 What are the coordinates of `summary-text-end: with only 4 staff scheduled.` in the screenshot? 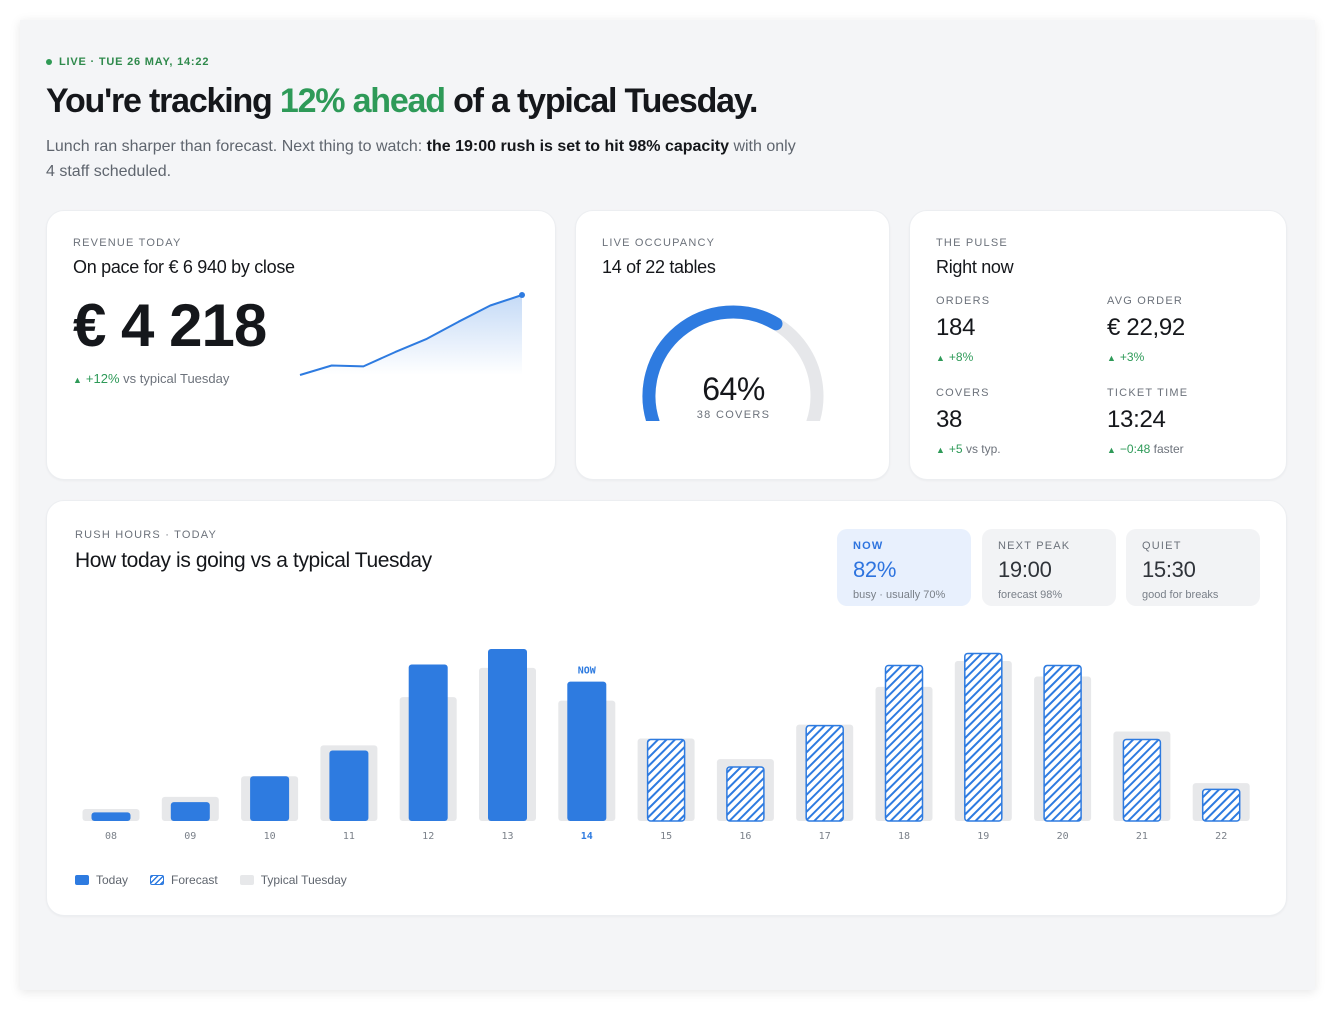 It's located at (421, 159).